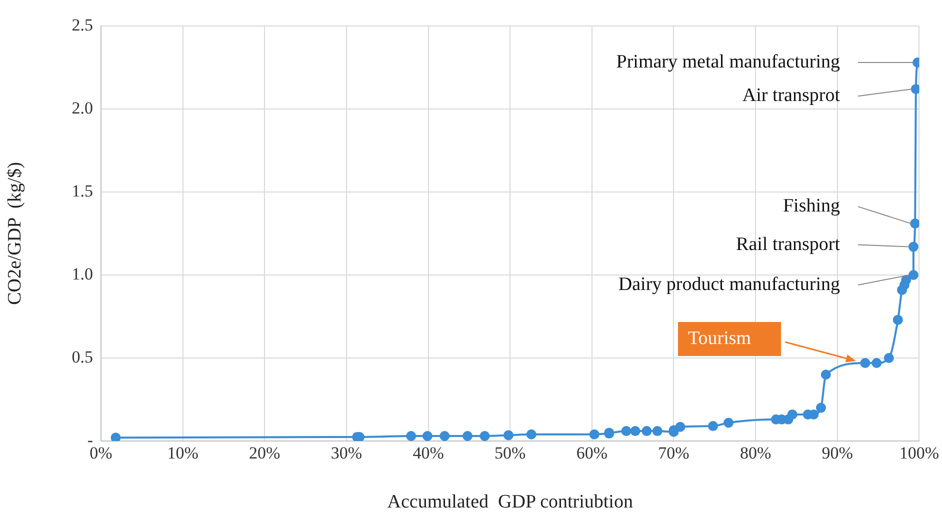 Image resolution: width=942 pixels, height=516 pixels. I want to click on x-tick-label: 50%, so click(510, 453).